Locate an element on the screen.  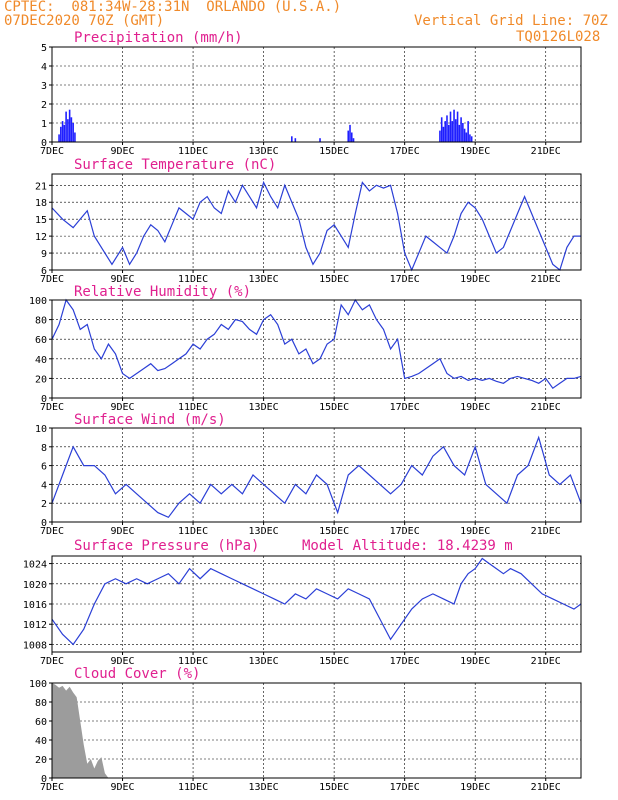
y-tick-label: 9 is located at coordinates (44, 254).